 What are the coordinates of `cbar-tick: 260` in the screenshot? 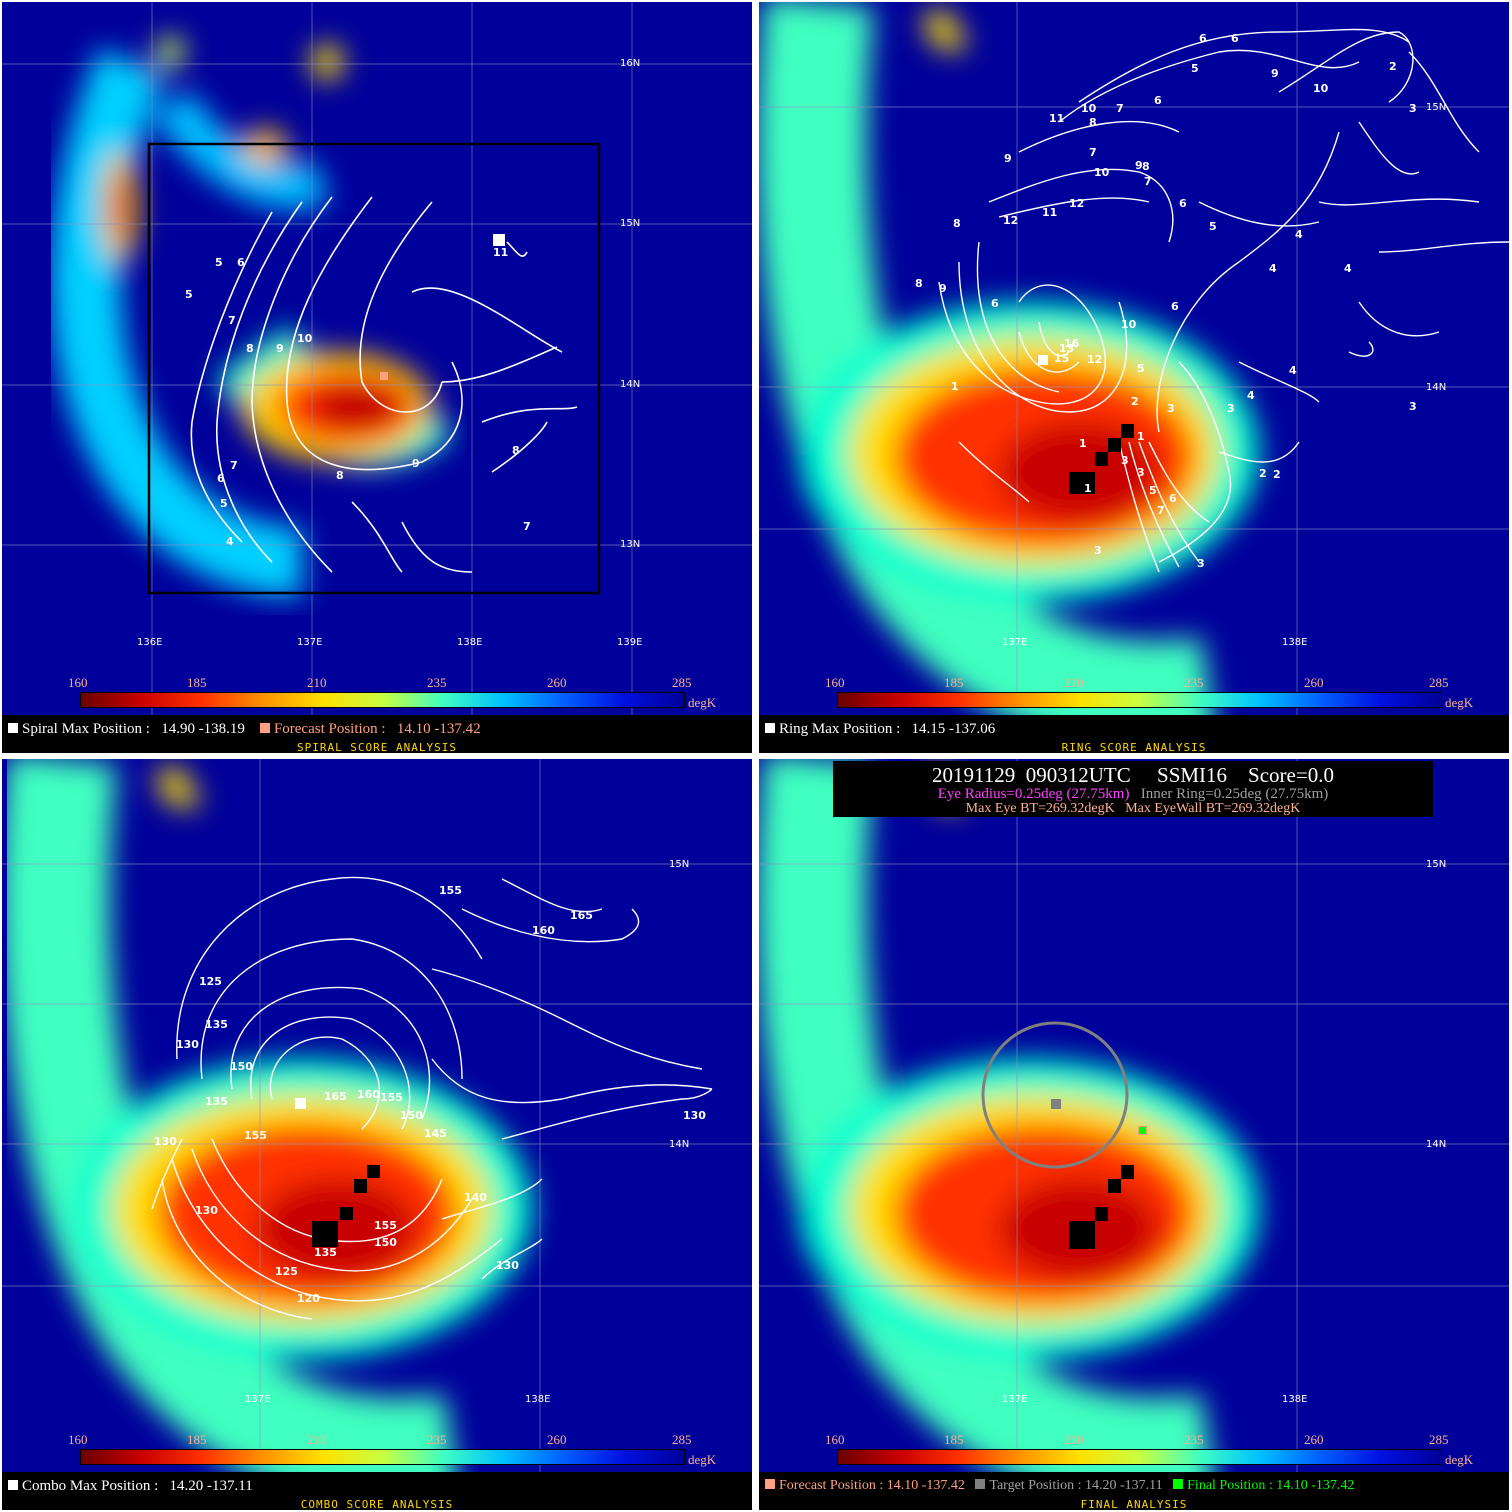 It's located at (1314, 682).